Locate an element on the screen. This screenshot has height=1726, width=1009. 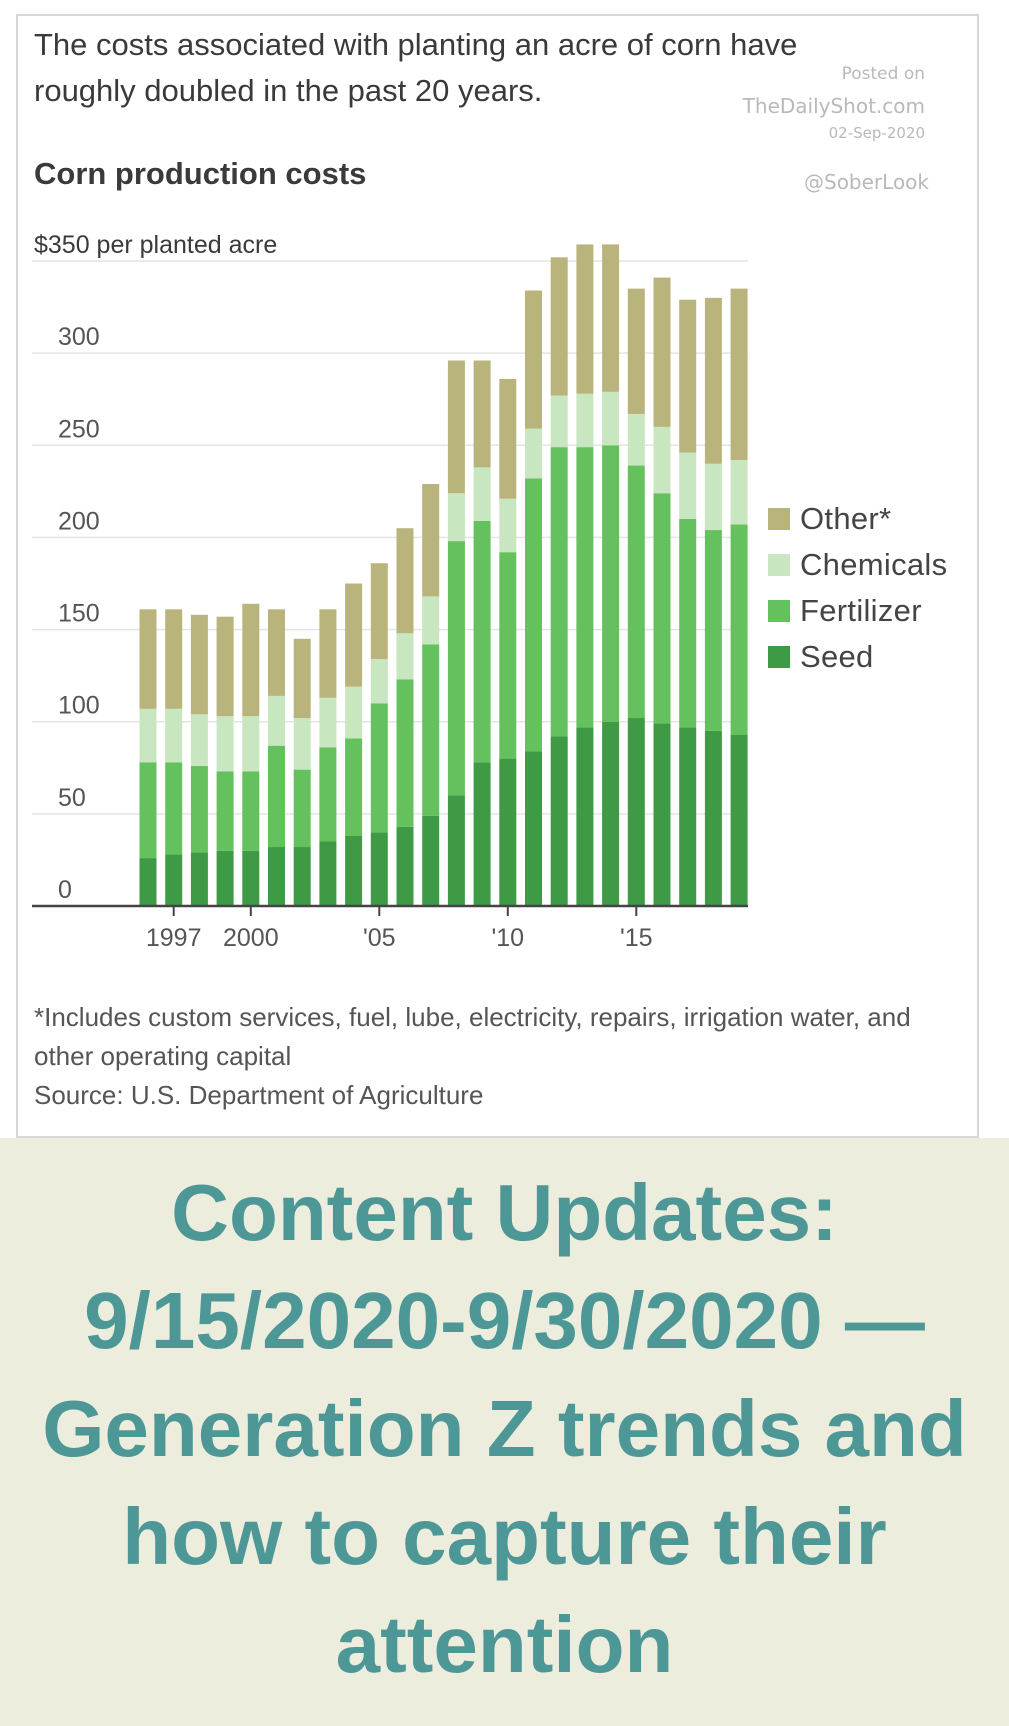
y-tick-label: 0 is located at coordinates (65, 890).